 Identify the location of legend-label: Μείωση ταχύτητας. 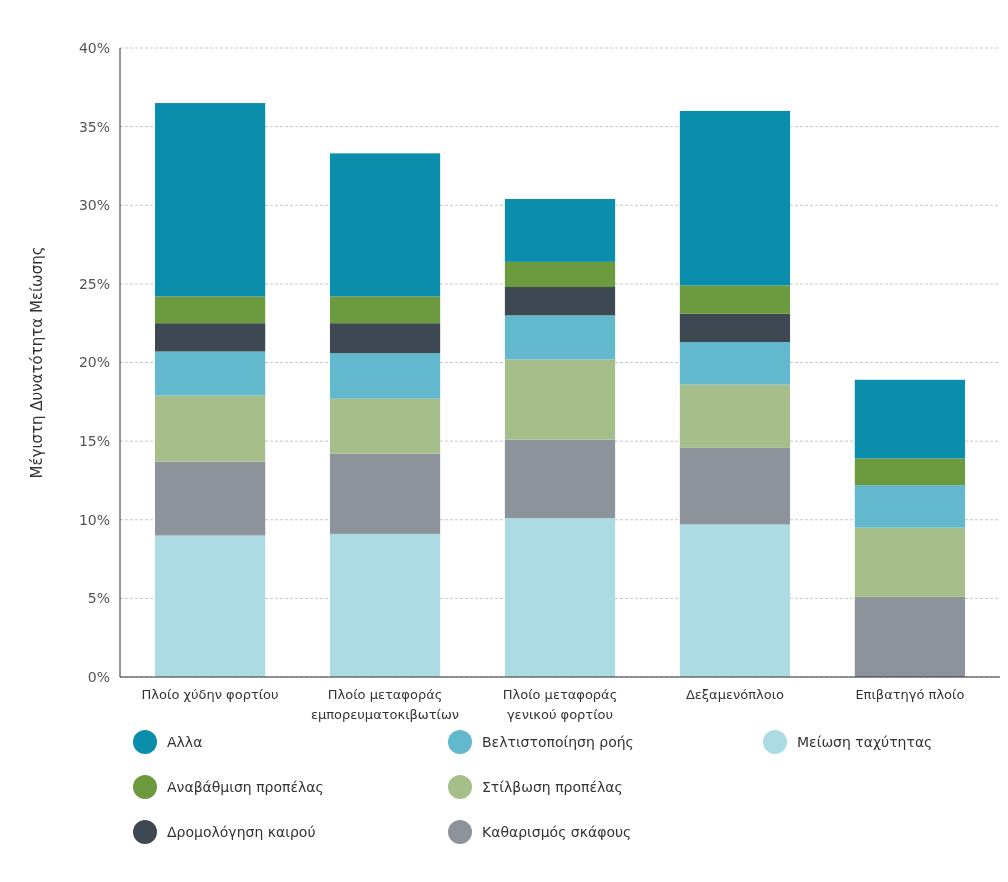
(865, 741).